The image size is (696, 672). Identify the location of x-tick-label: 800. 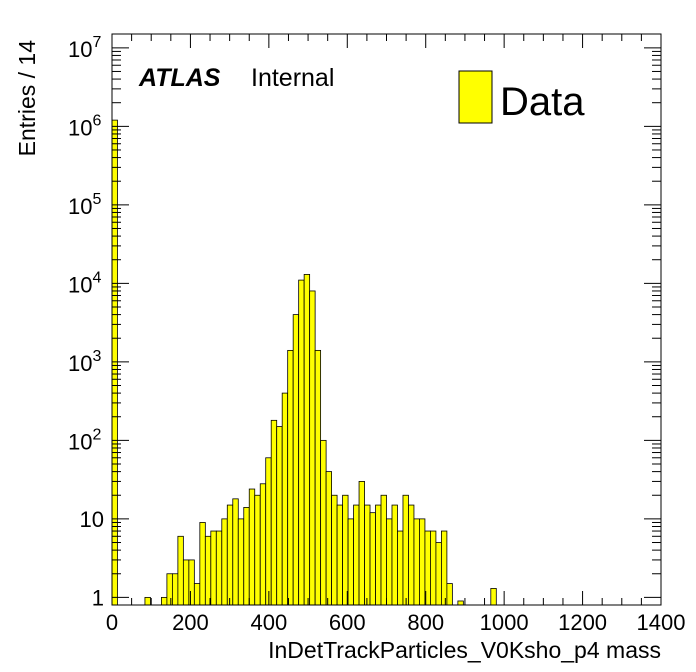
(425, 622).